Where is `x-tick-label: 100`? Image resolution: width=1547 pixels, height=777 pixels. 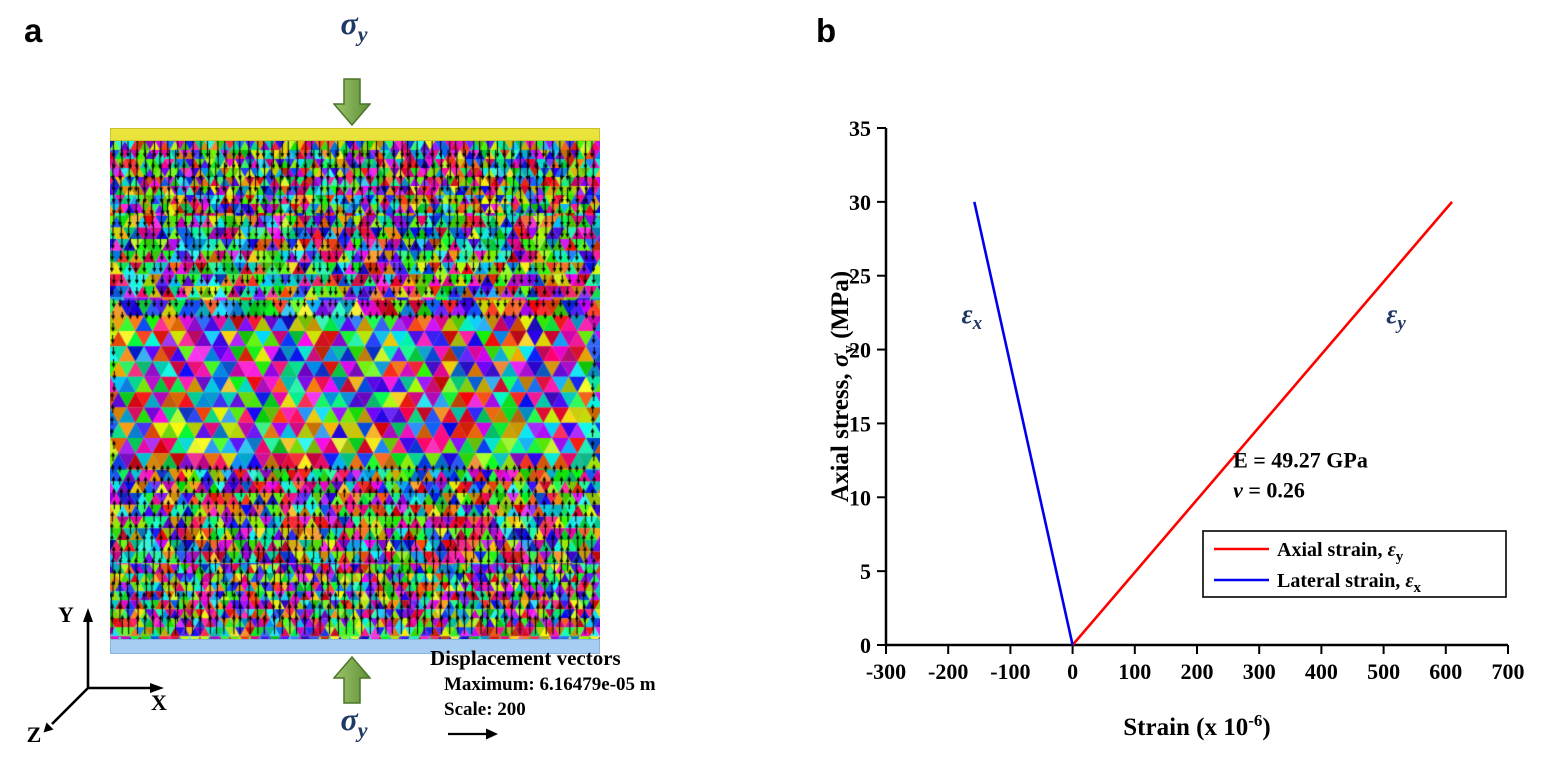 x-tick-label: 100 is located at coordinates (1134, 671).